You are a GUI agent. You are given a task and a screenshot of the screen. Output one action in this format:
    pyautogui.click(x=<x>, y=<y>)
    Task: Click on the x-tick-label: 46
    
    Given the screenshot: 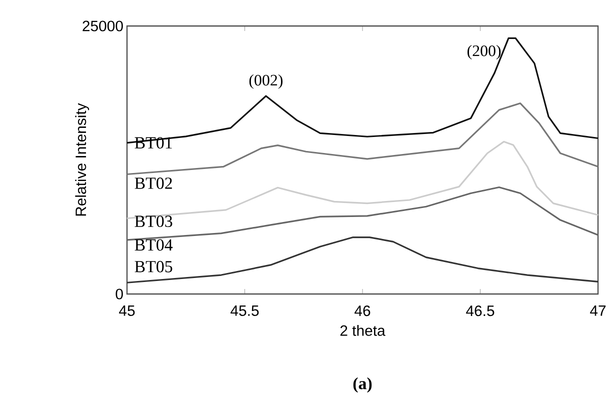 What is the action you would take?
    pyautogui.click(x=362, y=311)
    